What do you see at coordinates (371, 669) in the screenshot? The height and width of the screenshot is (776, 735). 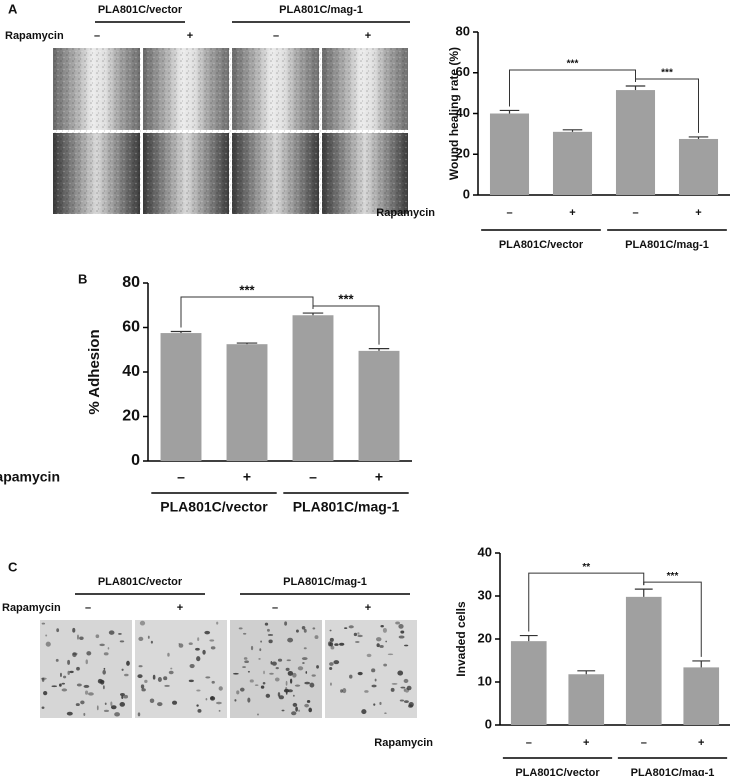 I see `micrograph` at bounding box center [371, 669].